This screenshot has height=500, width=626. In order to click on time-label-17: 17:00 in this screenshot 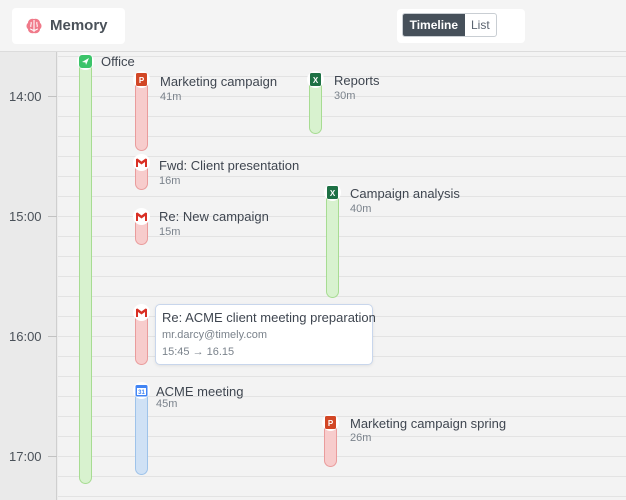, I will do `click(25, 456)`.